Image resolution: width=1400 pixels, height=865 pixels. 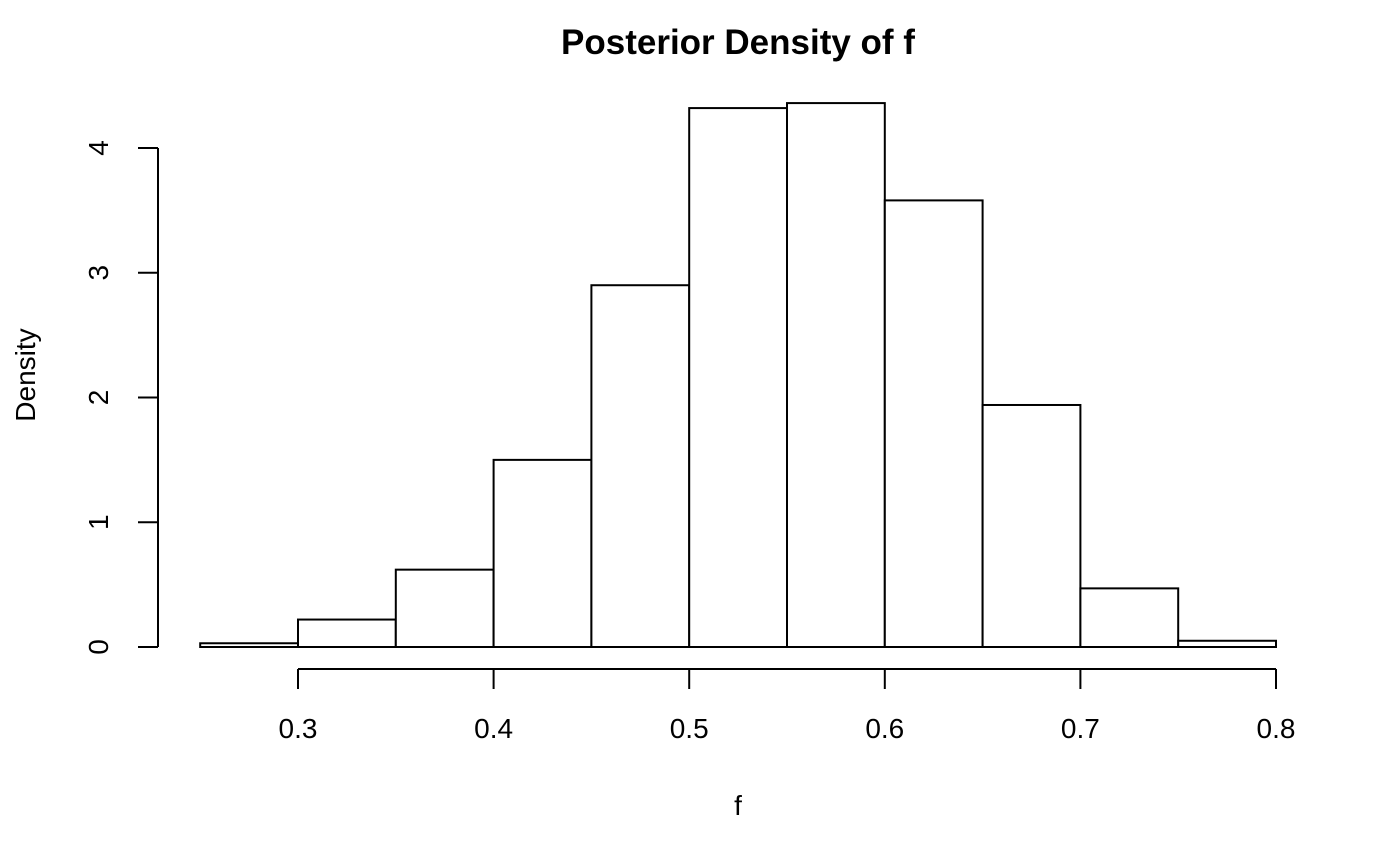 What do you see at coordinates (1276, 728) in the screenshot?
I see `x-tick-label: 0.8` at bounding box center [1276, 728].